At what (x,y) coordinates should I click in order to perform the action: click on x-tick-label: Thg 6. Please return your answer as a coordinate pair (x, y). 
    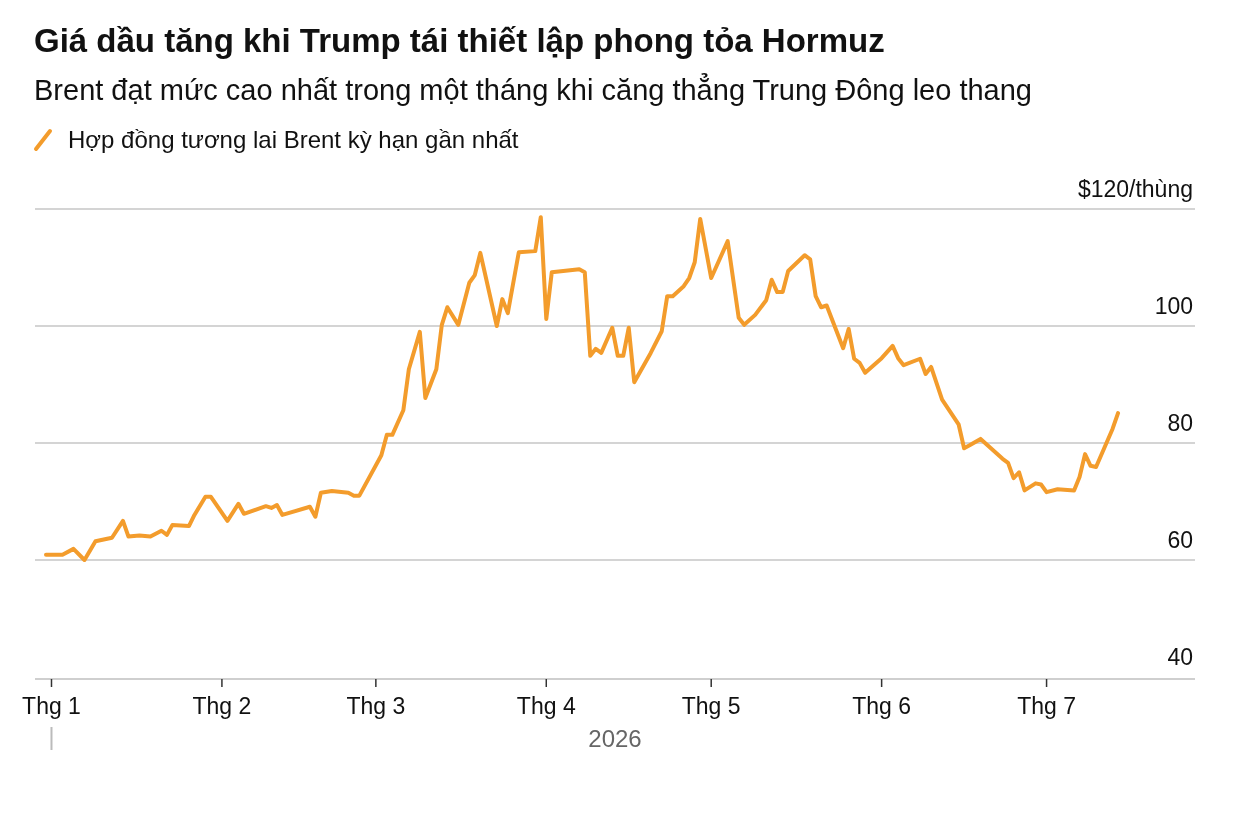
    Looking at the image, I should click on (882, 706).